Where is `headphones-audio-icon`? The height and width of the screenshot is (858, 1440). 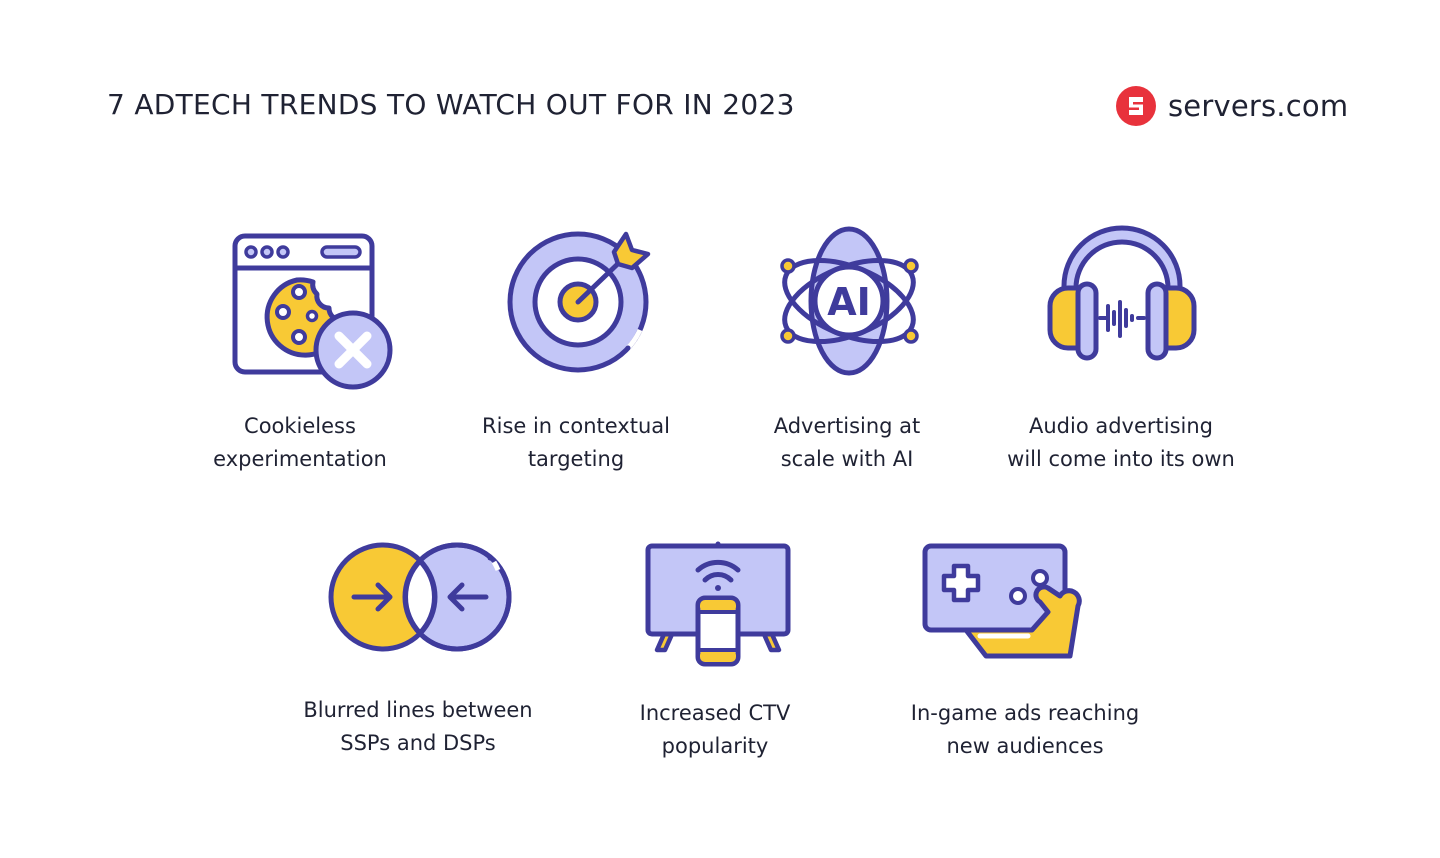
headphones-audio-icon is located at coordinates (1122, 293).